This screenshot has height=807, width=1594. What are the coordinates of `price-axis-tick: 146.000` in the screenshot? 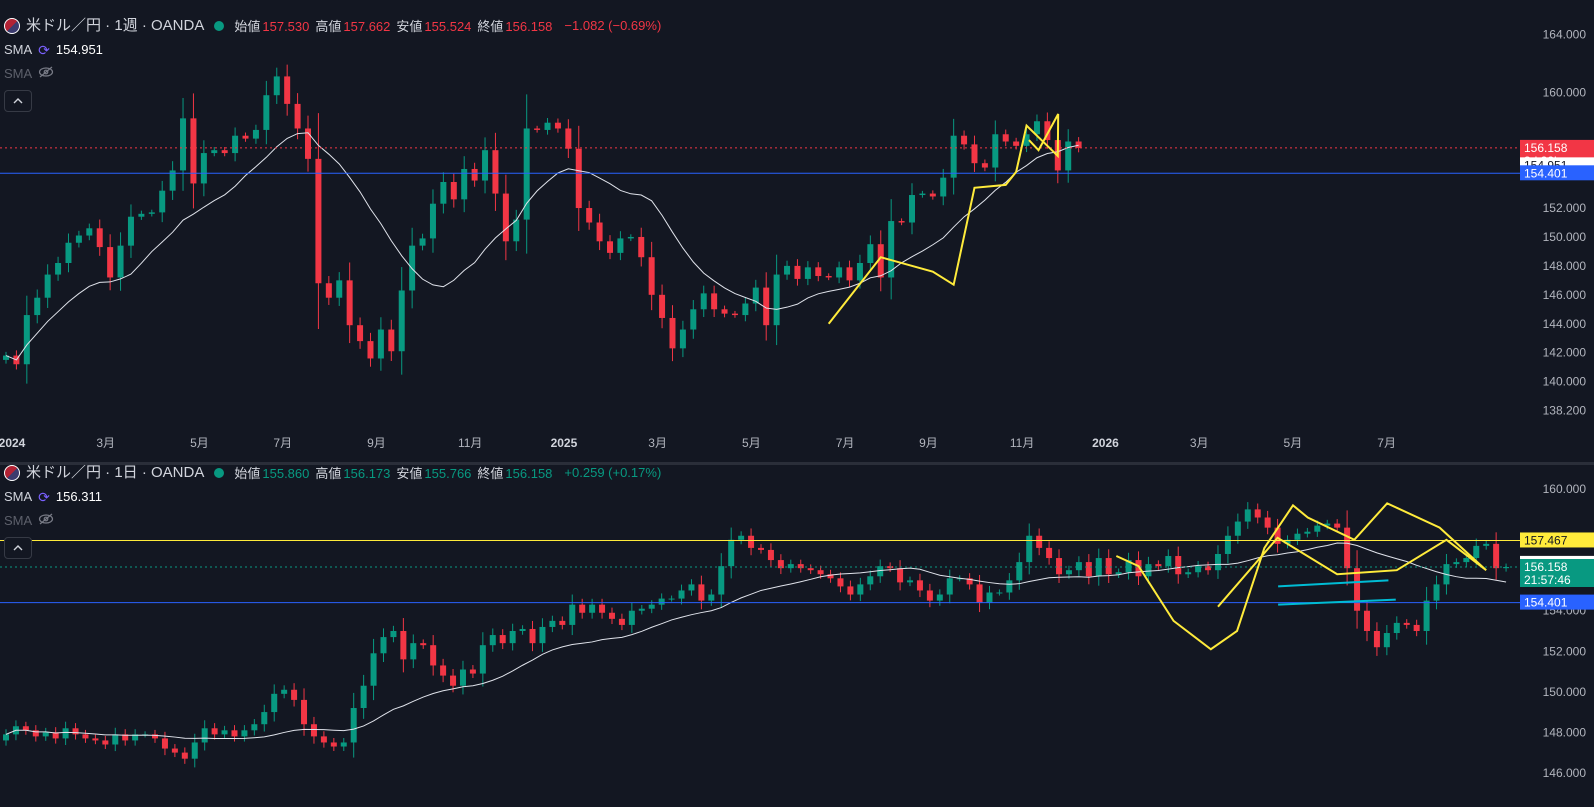 It's located at (1565, 773).